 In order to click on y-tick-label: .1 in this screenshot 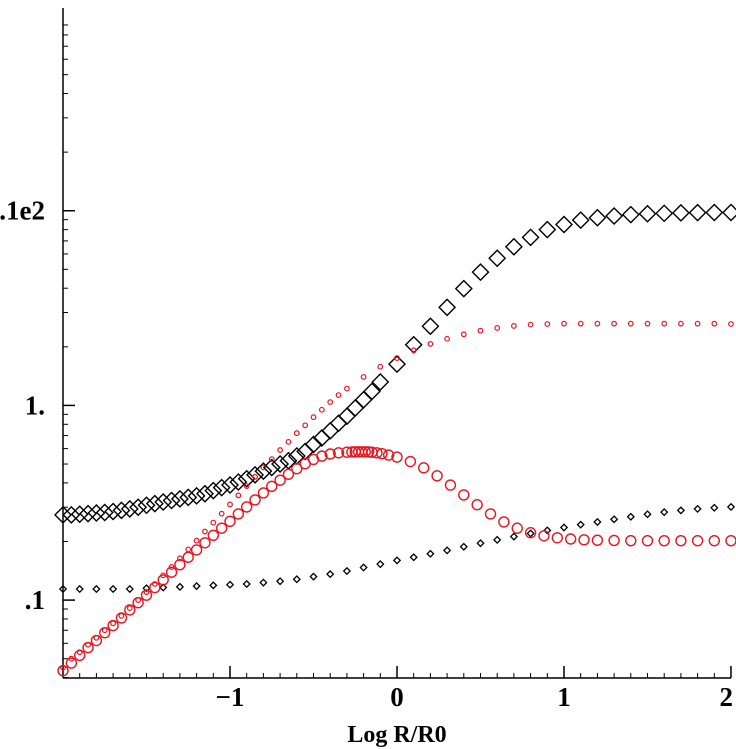, I will do `click(35, 600)`.